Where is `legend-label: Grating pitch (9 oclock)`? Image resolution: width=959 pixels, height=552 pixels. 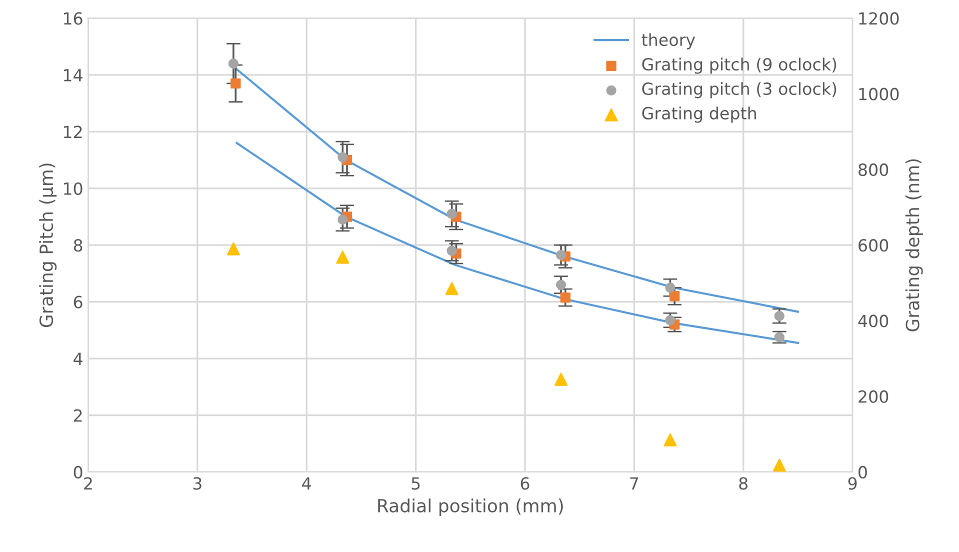
legend-label: Grating pitch (9 oclock) is located at coordinates (739, 66).